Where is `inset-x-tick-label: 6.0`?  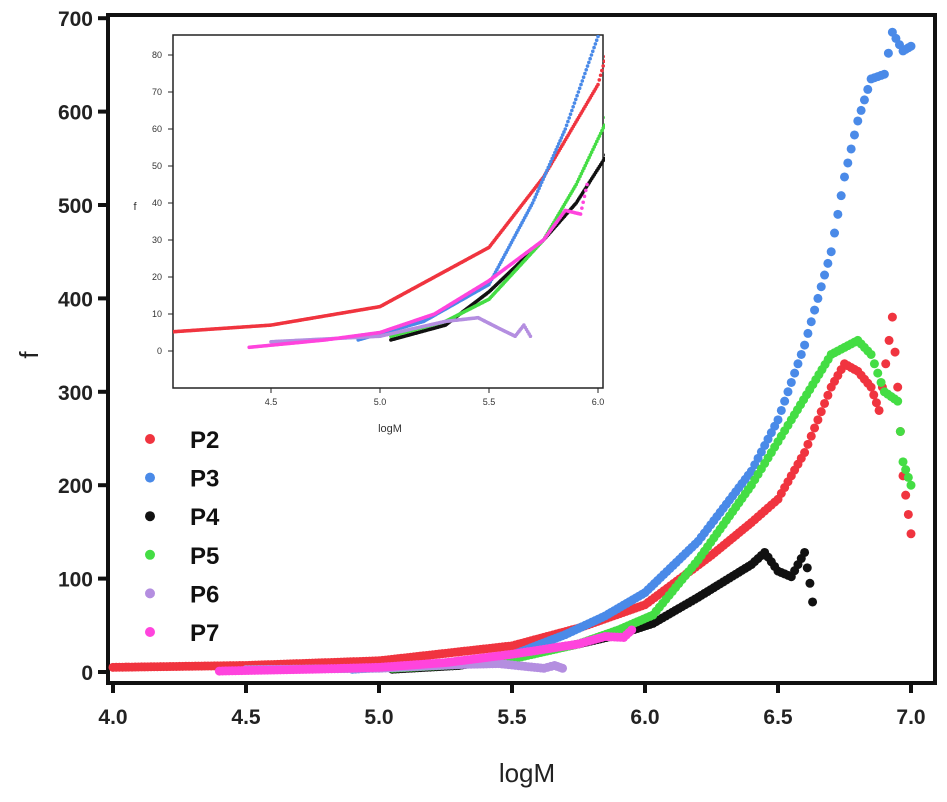 inset-x-tick-label: 6.0 is located at coordinates (598, 402).